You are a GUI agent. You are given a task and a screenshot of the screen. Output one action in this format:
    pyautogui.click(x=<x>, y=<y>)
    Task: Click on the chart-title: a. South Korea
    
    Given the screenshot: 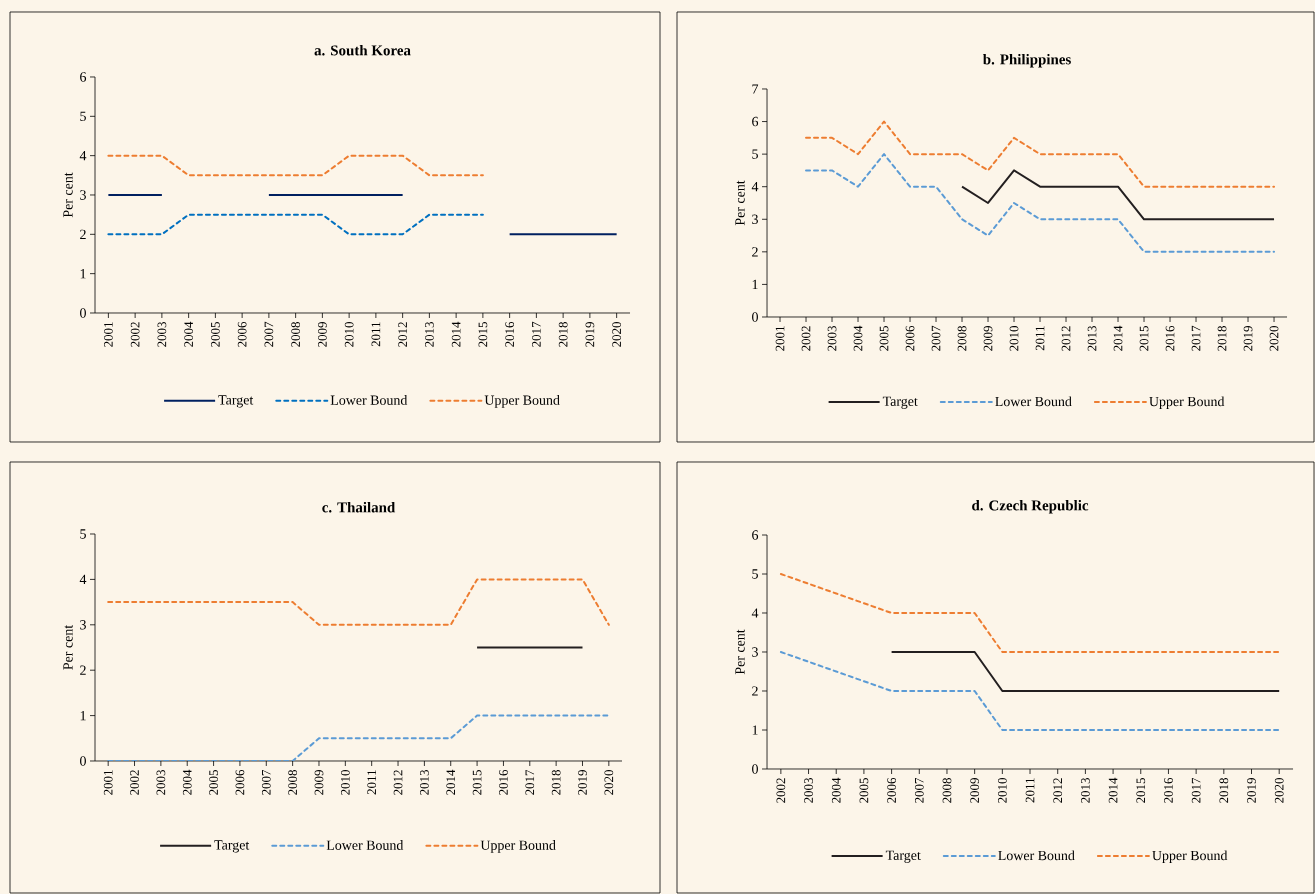 What is the action you would take?
    pyautogui.click(x=362, y=50)
    